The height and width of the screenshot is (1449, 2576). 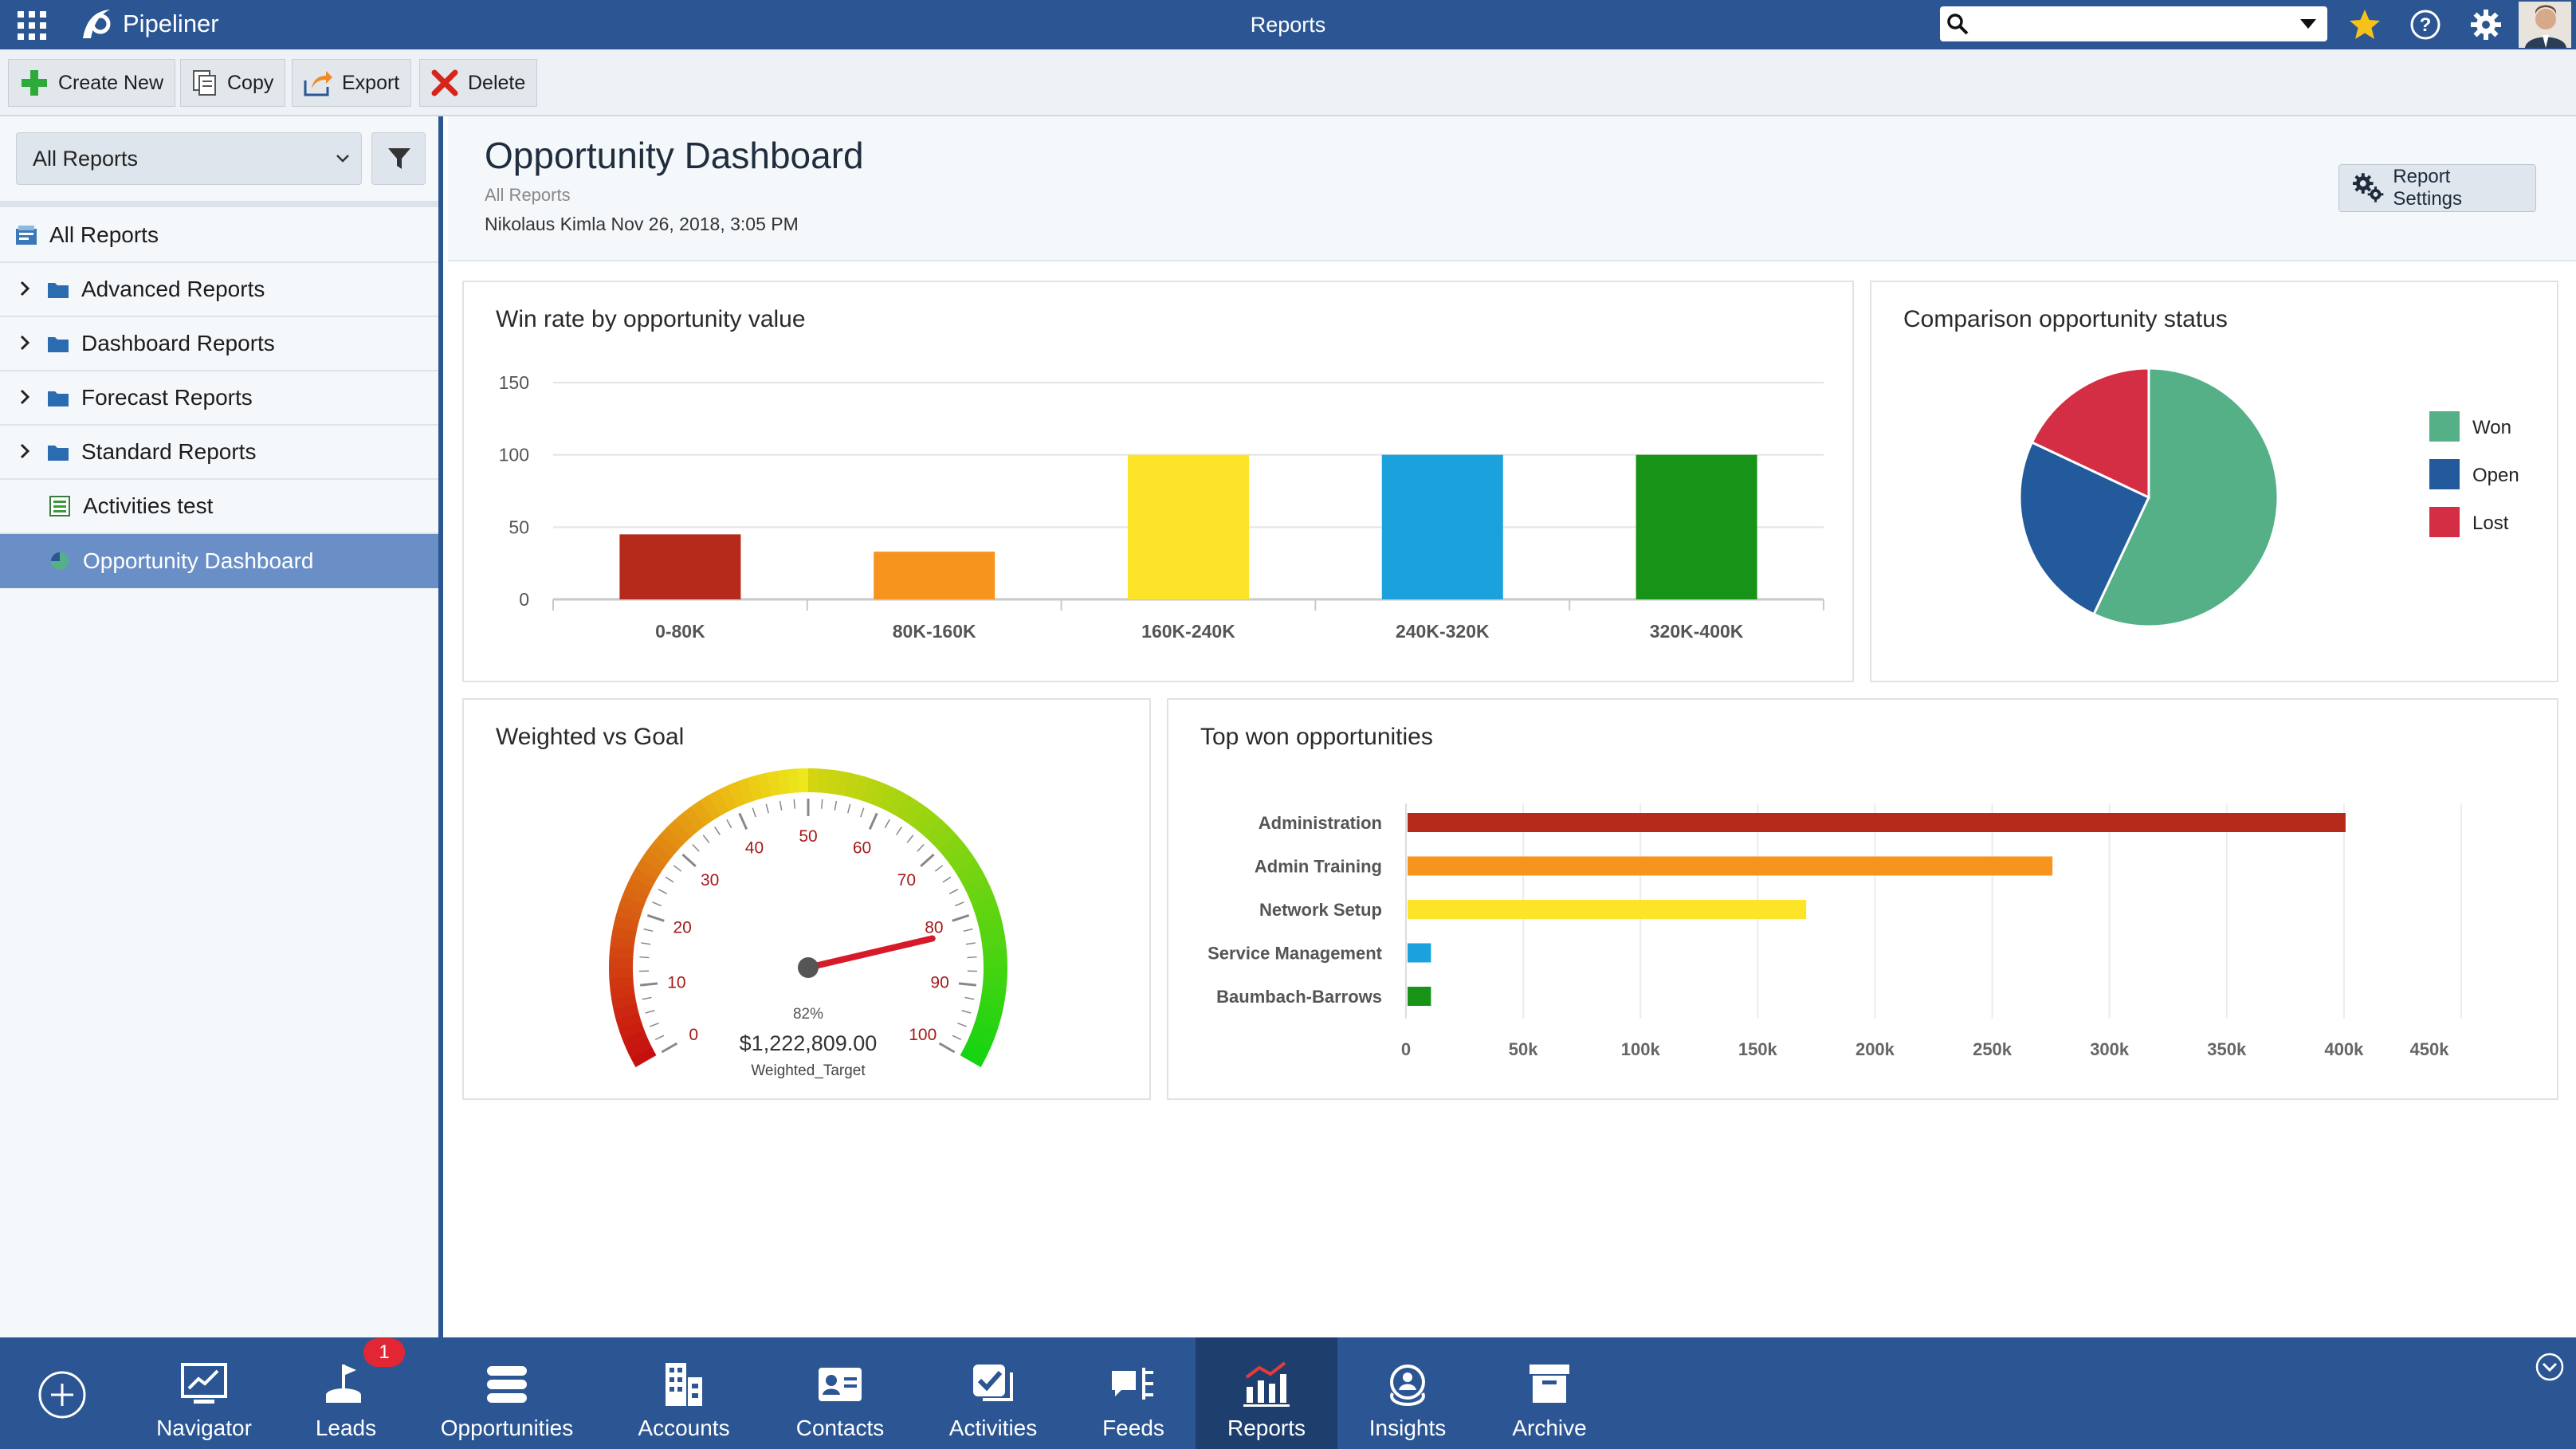 I want to click on gauge-tick-label: 70, so click(x=906, y=880).